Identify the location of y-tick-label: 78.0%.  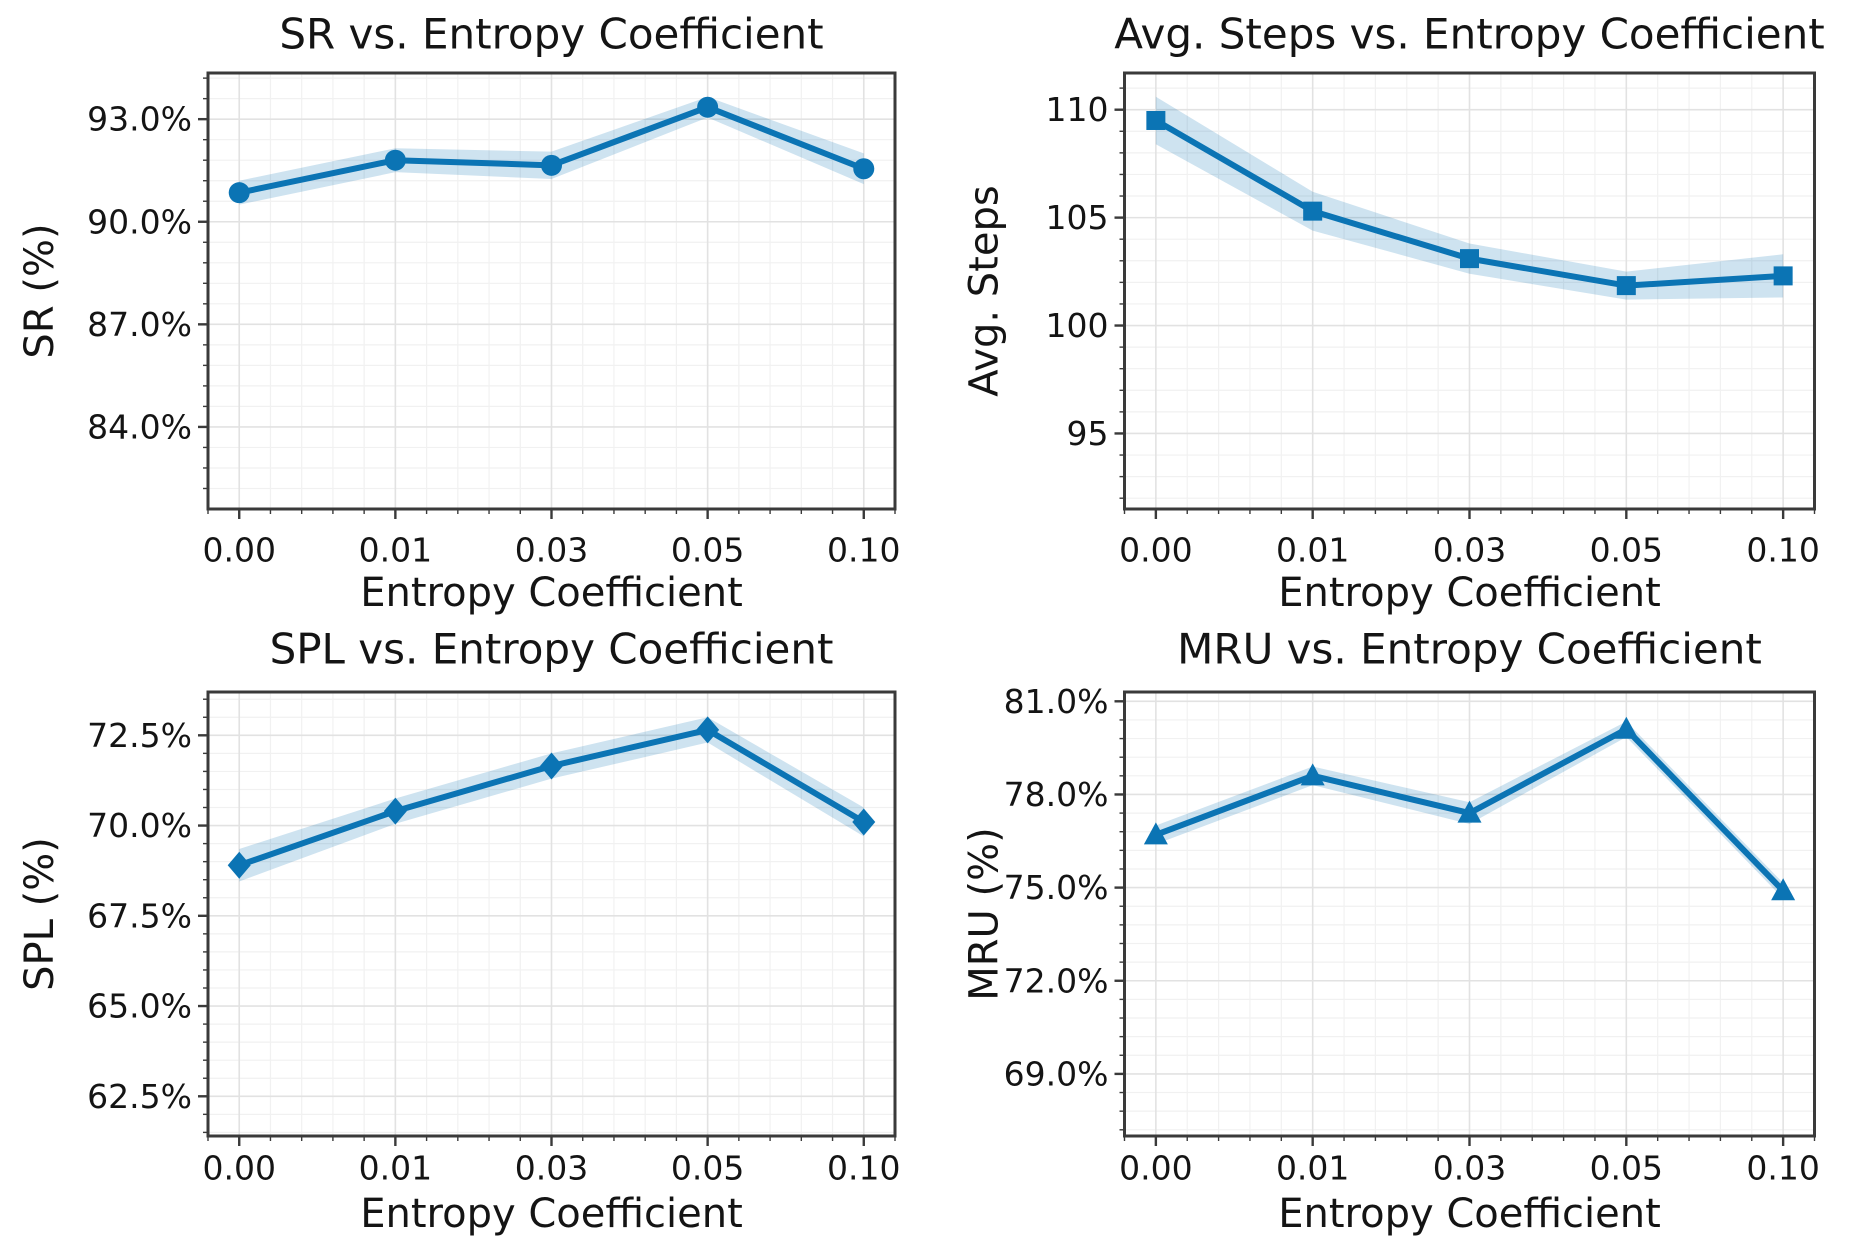
(1056, 794).